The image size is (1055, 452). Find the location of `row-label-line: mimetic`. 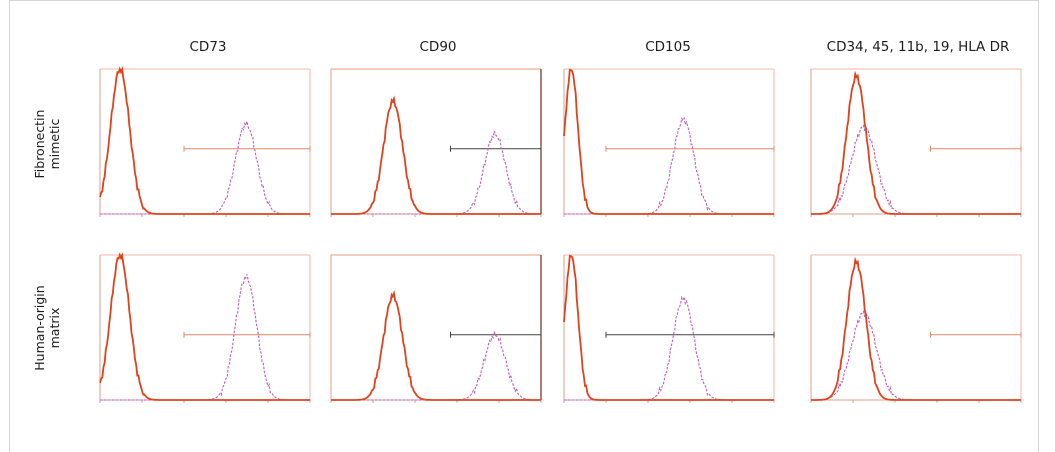

row-label-line: mimetic is located at coordinates (54, 144).